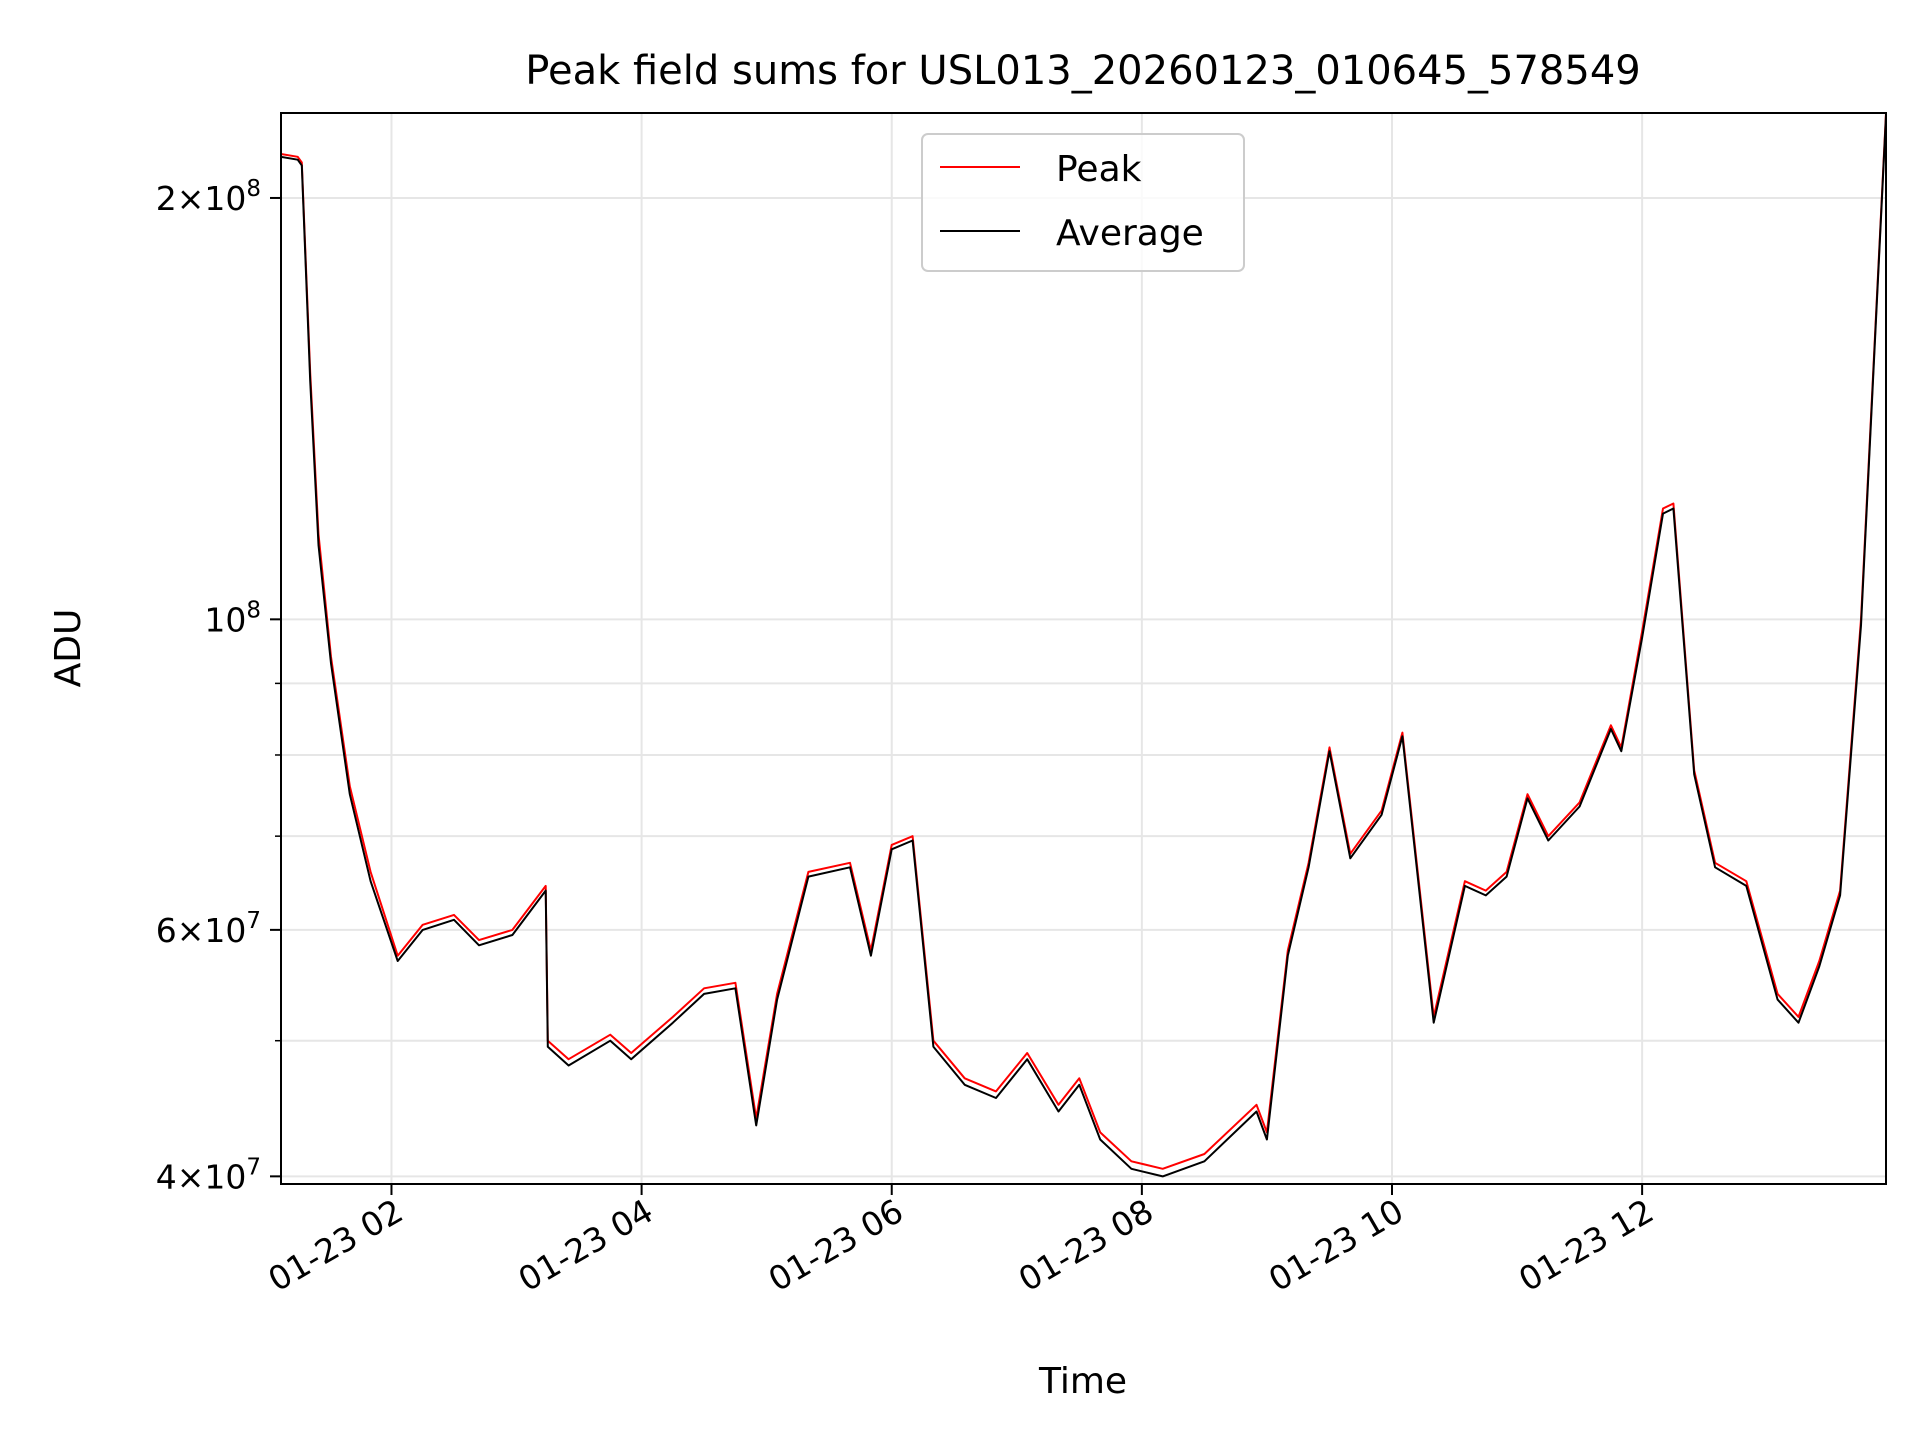 The width and height of the screenshot is (1920, 1440). What do you see at coordinates (68, 648) in the screenshot?
I see `y-axis-label: ADU` at bounding box center [68, 648].